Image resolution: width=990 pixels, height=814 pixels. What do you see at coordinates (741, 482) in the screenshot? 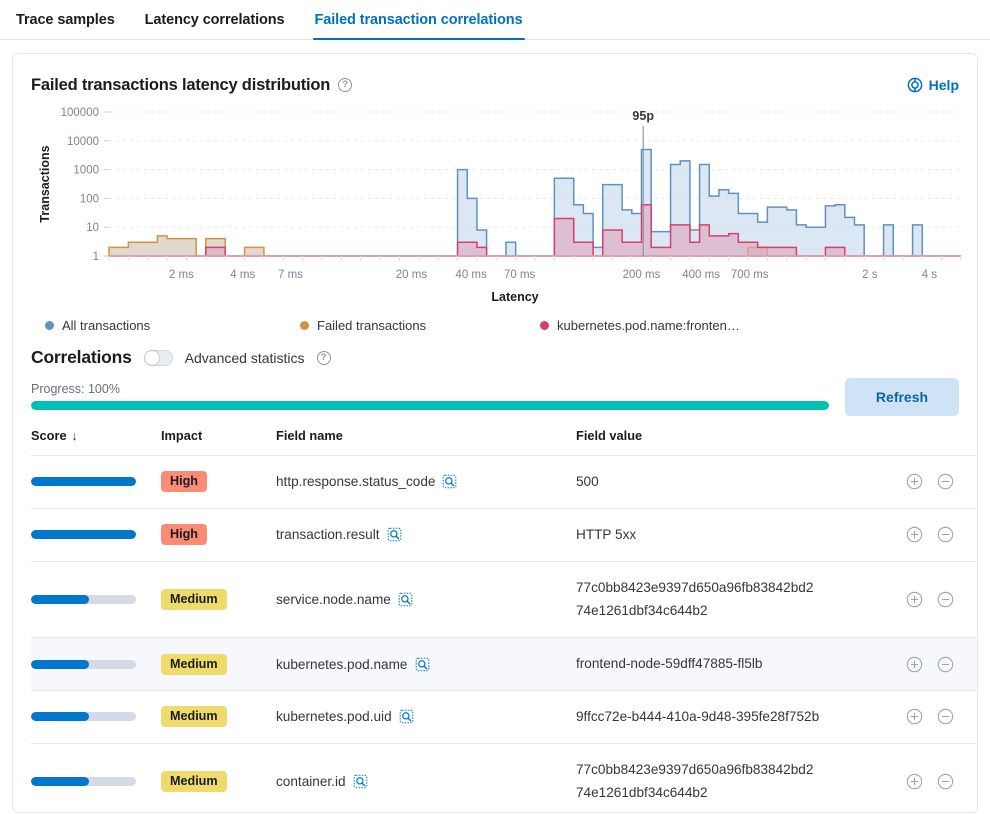
I see `cell-field-value: 500` at bounding box center [741, 482].